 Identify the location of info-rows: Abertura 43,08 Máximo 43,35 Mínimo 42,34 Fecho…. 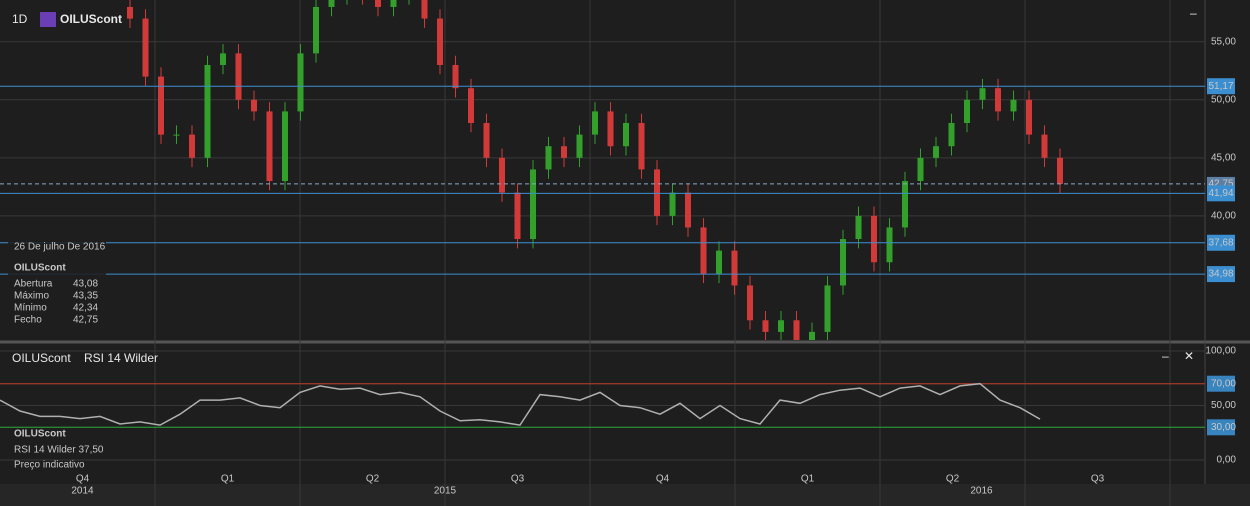
(56, 302).